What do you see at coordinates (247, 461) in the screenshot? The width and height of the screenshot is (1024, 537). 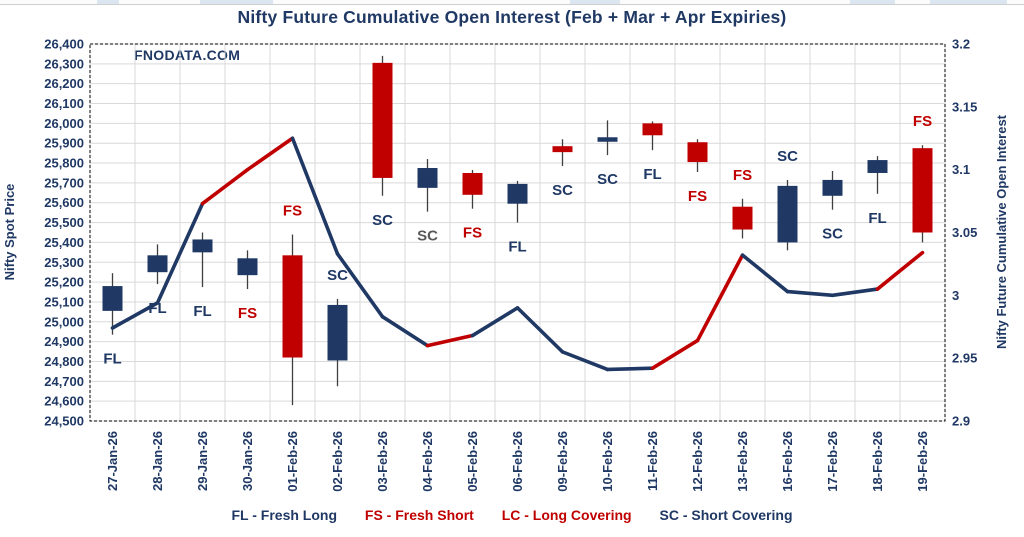 I see `x-axis-label: 30-Jan-26` at bounding box center [247, 461].